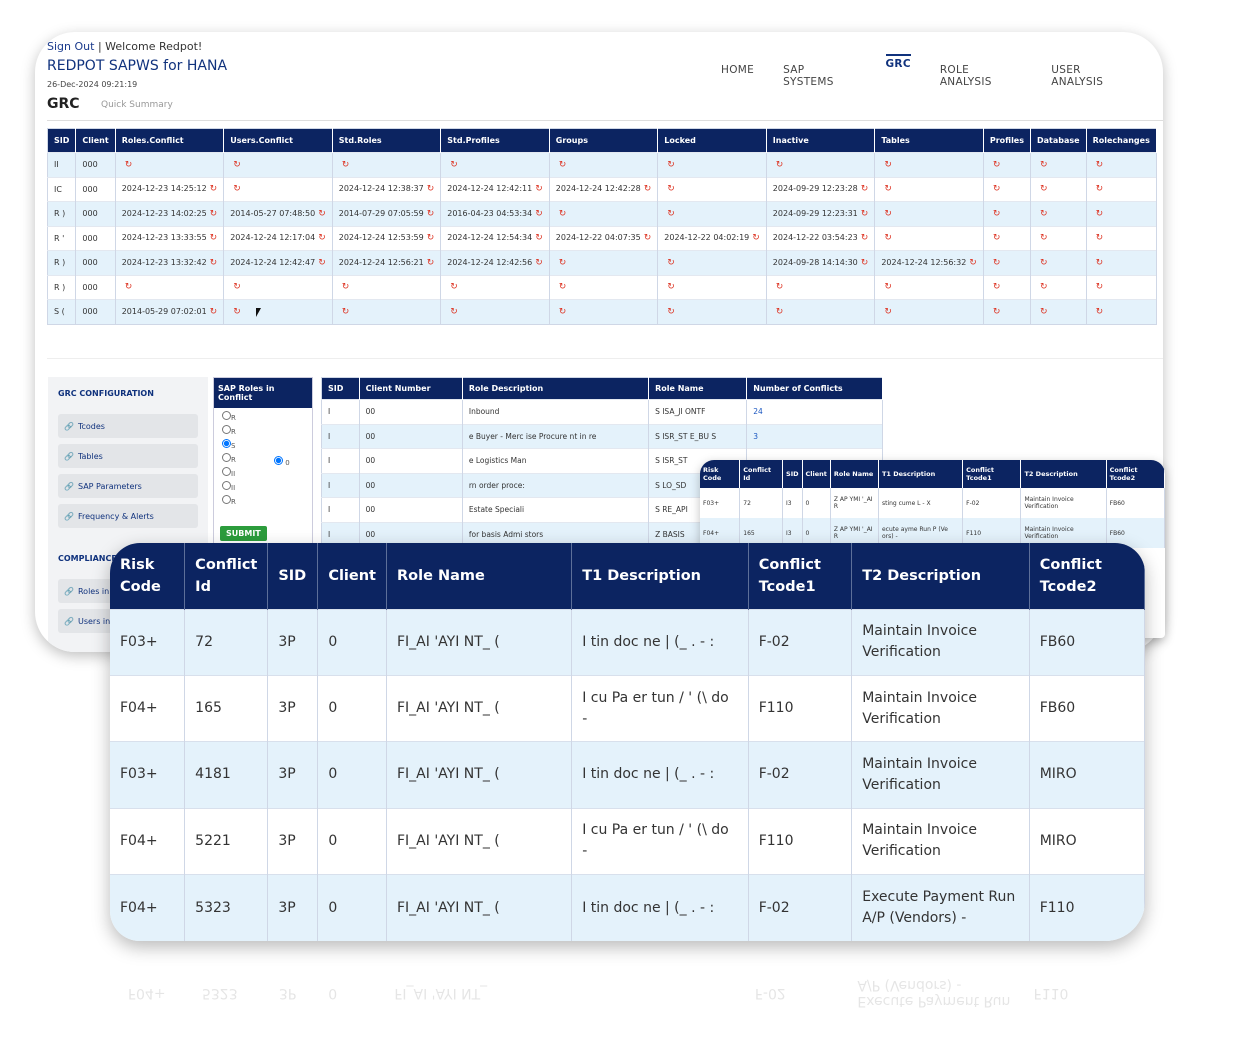 This screenshot has height=1061, width=1235. Describe the element at coordinates (814, 436) in the screenshot. I see `table-cell: 3` at that location.